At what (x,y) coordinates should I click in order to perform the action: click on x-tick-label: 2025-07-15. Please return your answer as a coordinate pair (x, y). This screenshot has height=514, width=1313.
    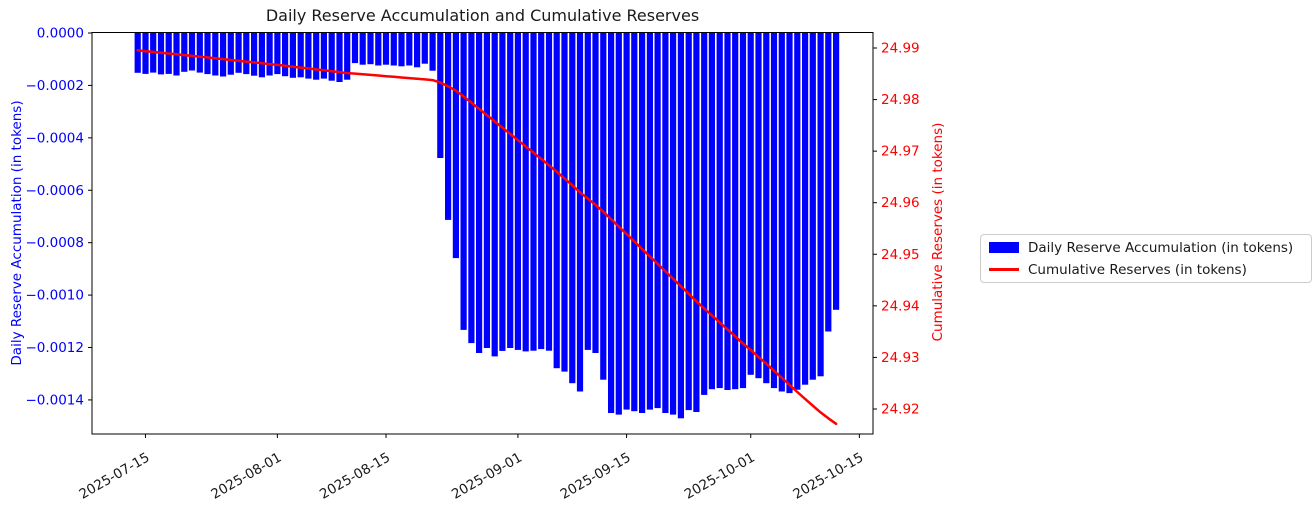
    Looking at the image, I should click on (115, 476).